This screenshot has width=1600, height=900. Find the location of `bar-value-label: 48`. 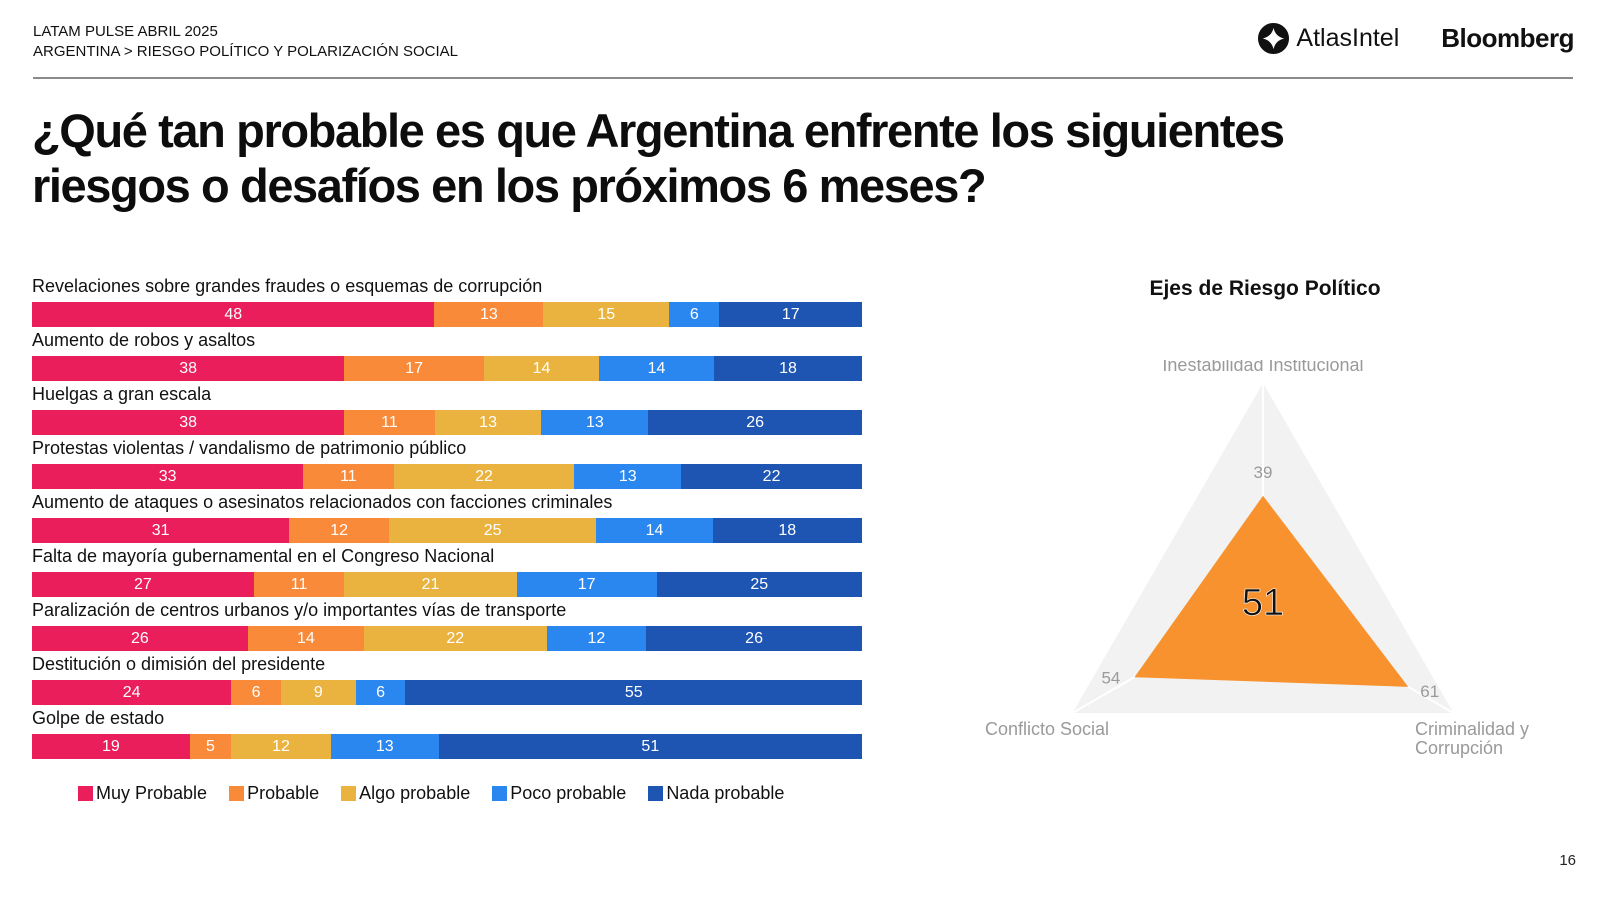

bar-value-label: 48 is located at coordinates (233, 314).